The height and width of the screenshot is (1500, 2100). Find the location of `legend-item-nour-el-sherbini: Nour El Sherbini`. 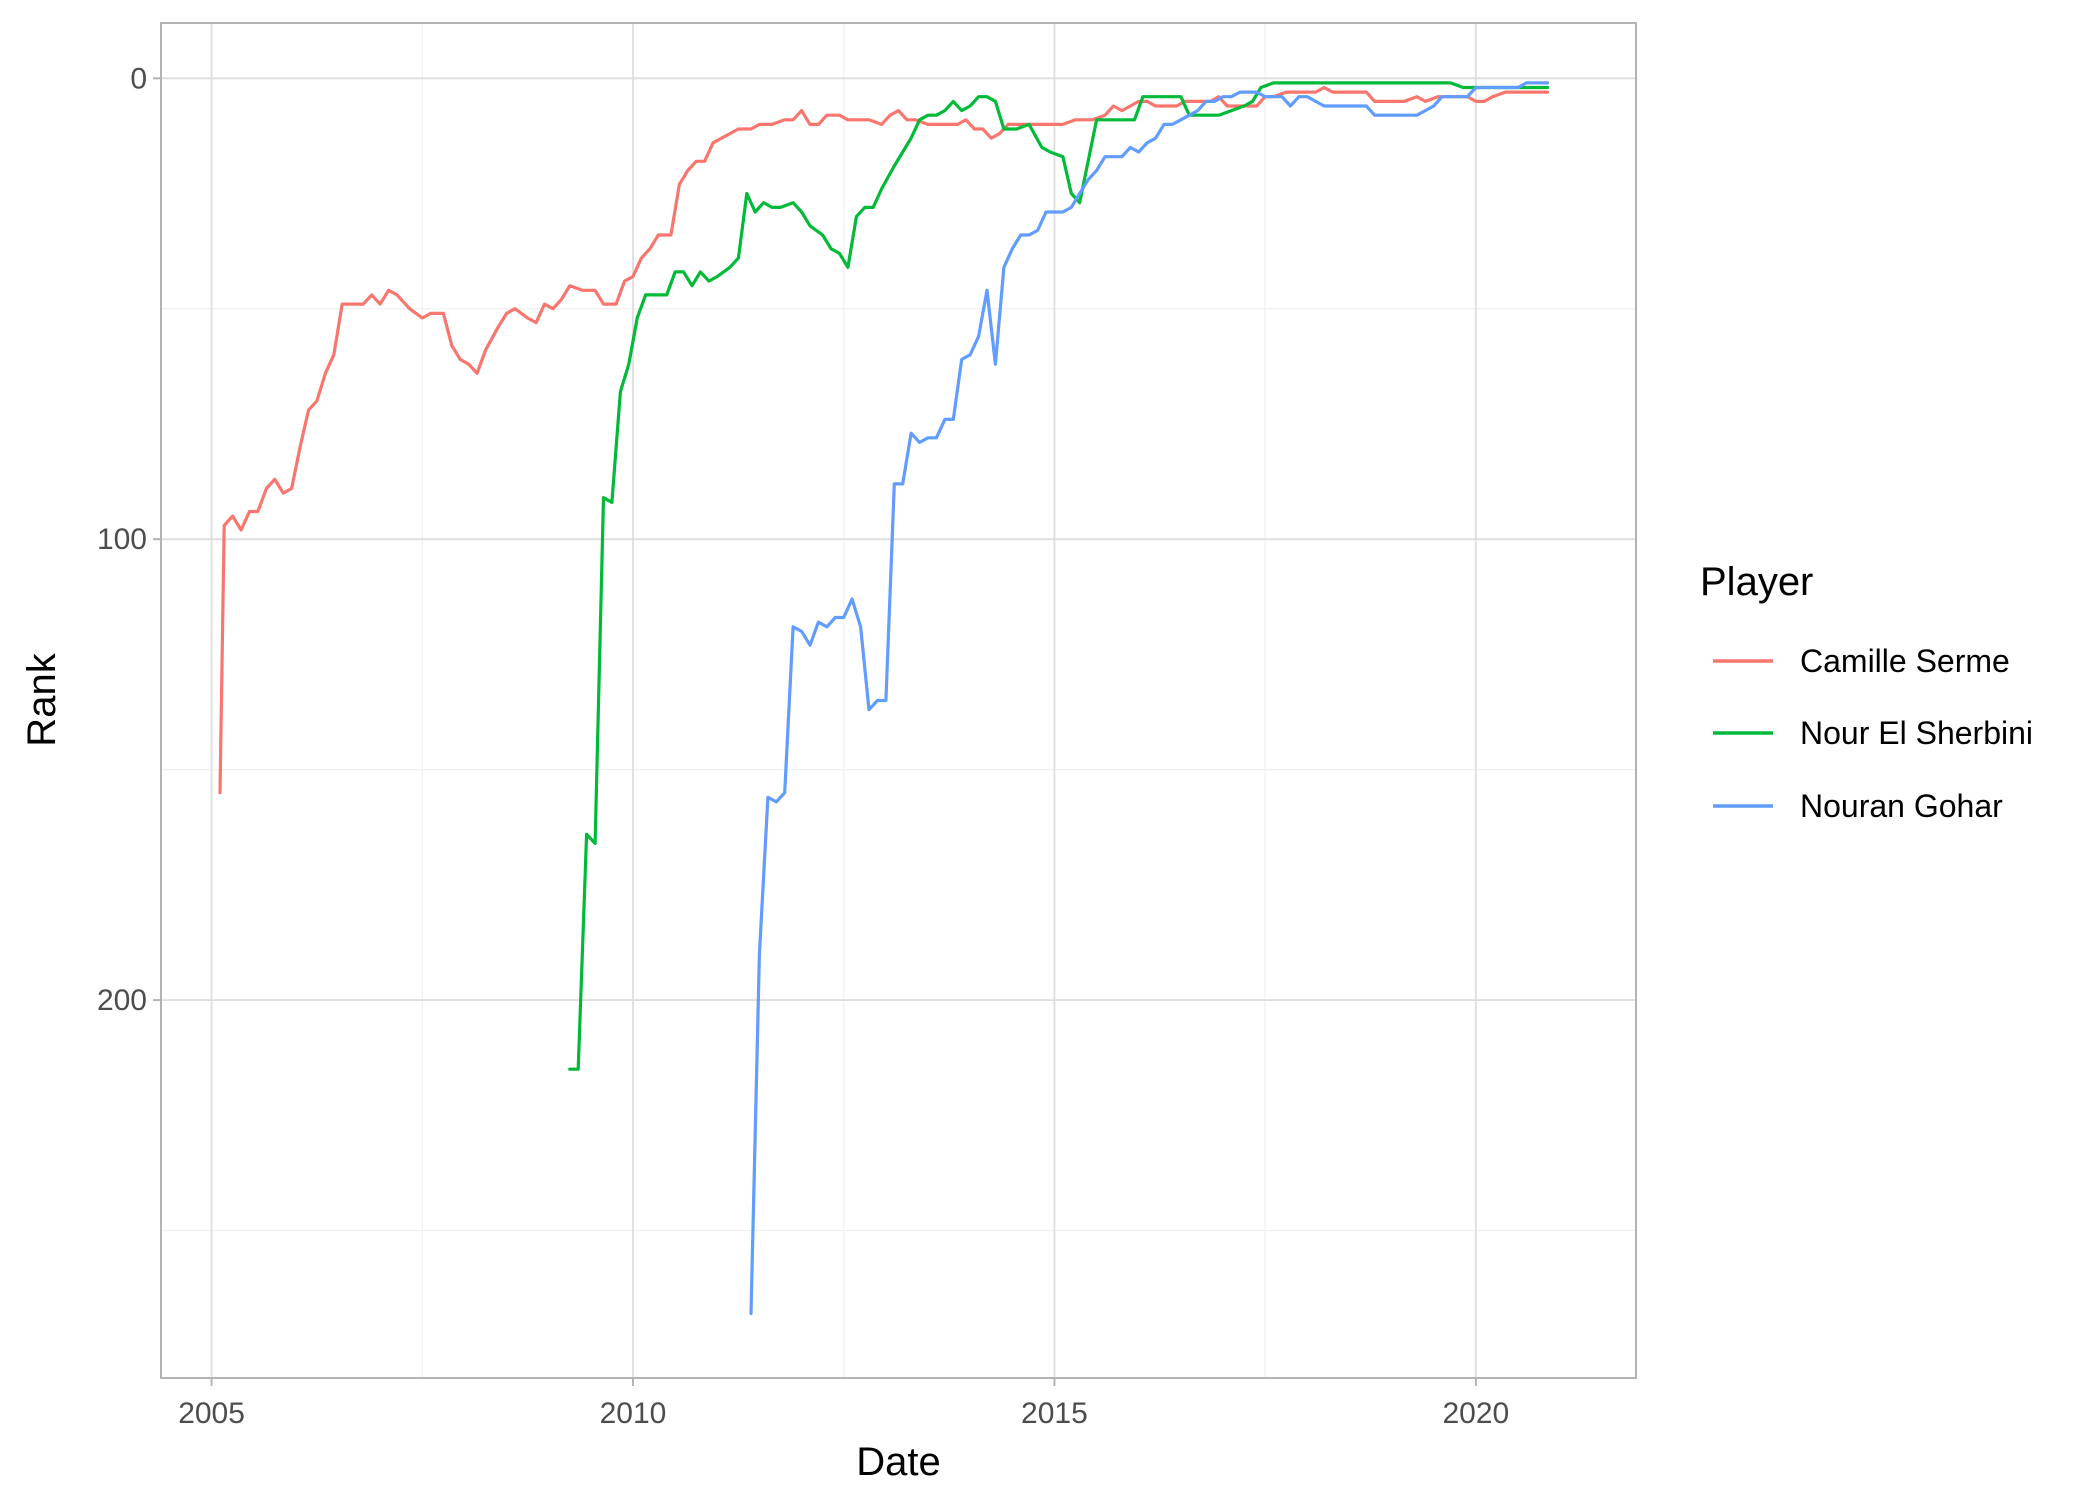

legend-item-nour-el-sherbini: Nour El Sherbini is located at coordinates (1873, 733).